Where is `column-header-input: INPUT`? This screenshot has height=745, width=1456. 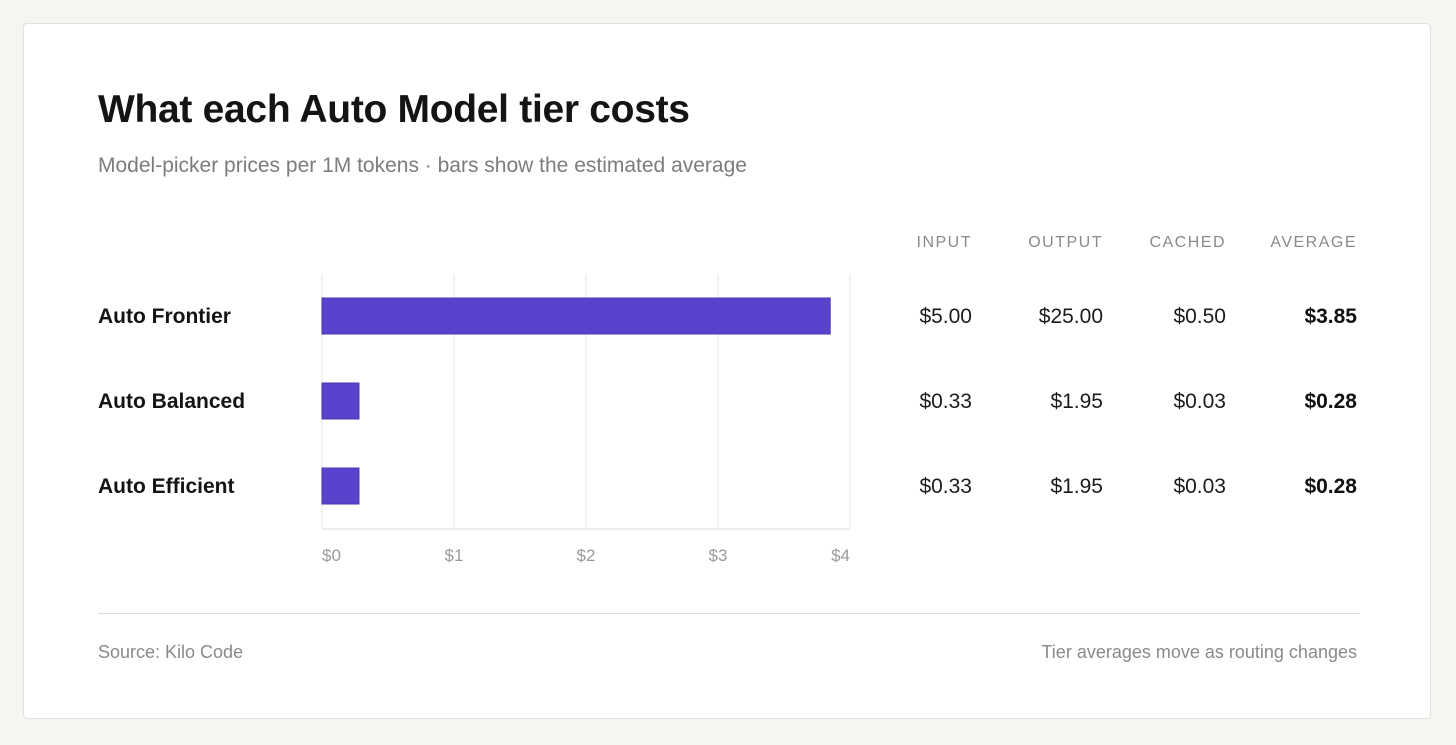 column-header-input: INPUT is located at coordinates (944, 242).